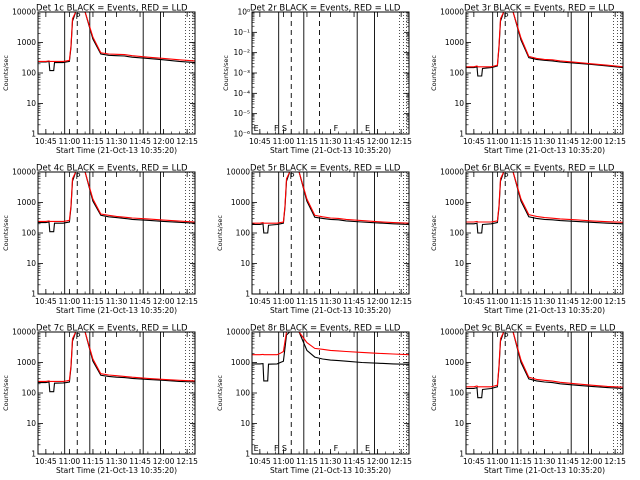  I want to click on panel-title: Det 1c BLACK = Events, RED = LLD, so click(112, 9).